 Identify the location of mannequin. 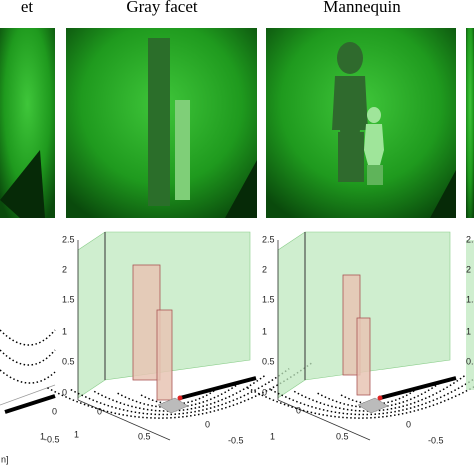
(374, 146).